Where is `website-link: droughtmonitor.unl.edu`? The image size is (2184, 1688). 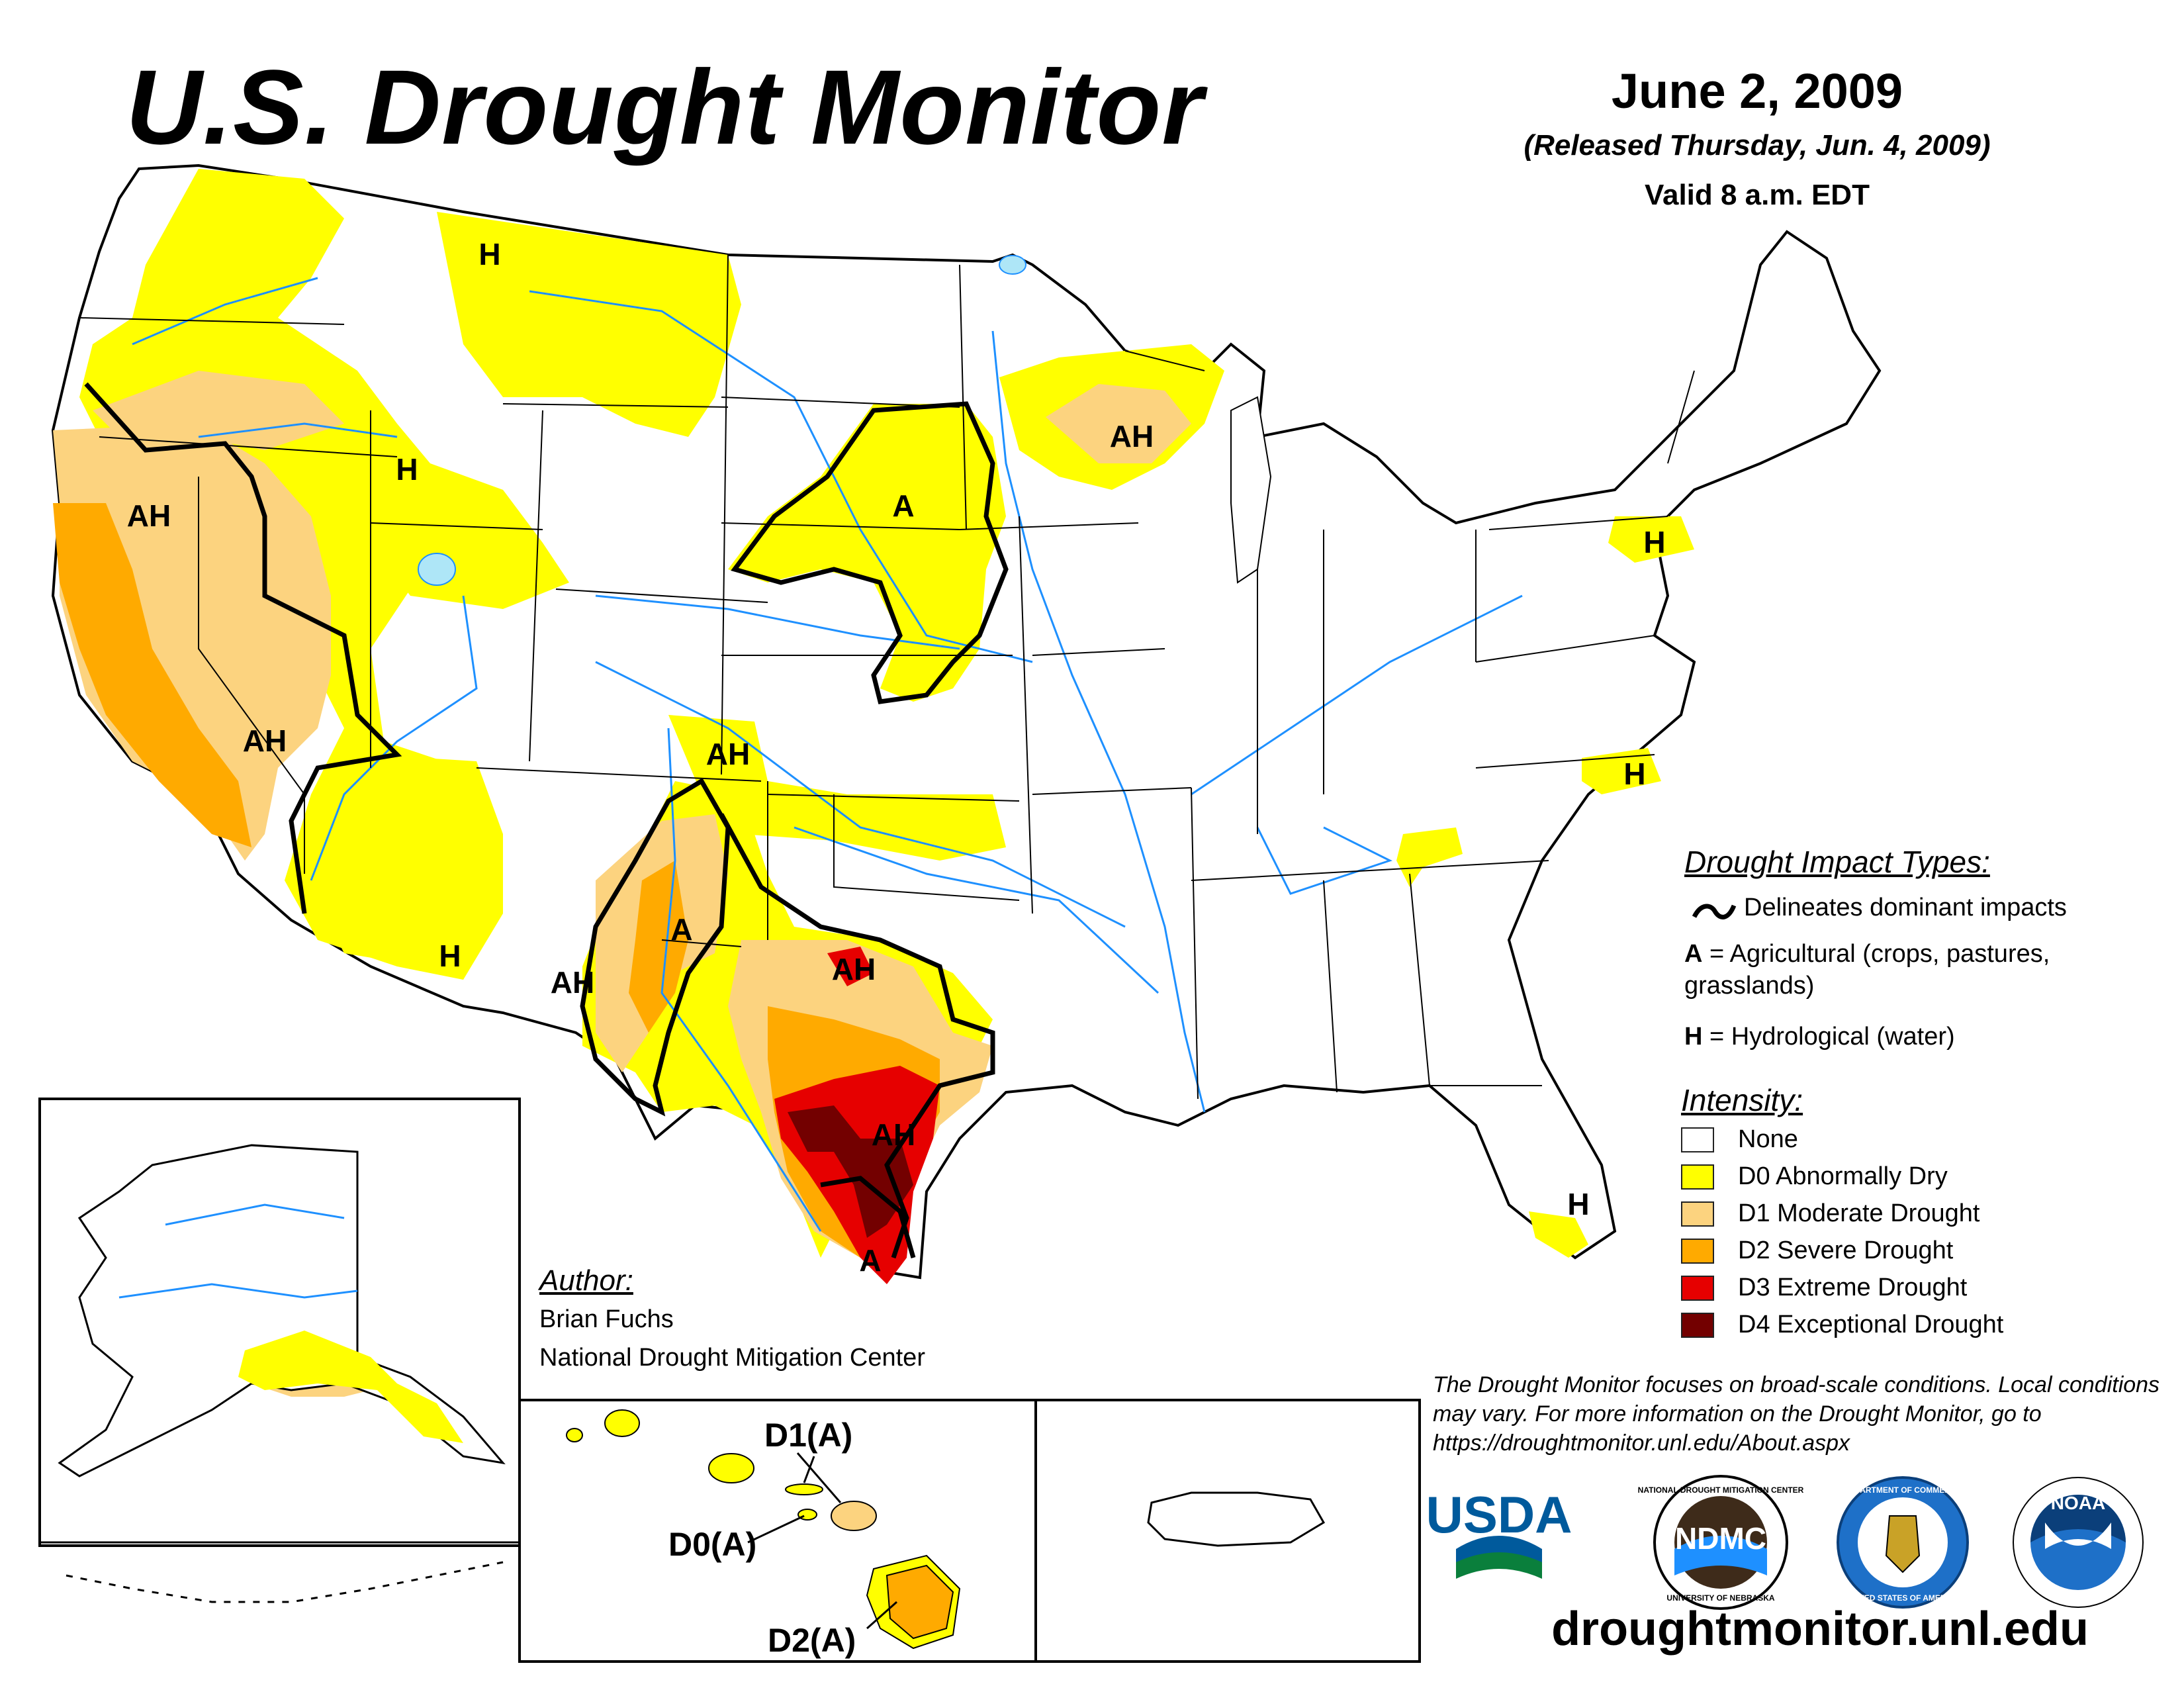 website-link: droughtmonitor.unl.edu is located at coordinates (1820, 1629).